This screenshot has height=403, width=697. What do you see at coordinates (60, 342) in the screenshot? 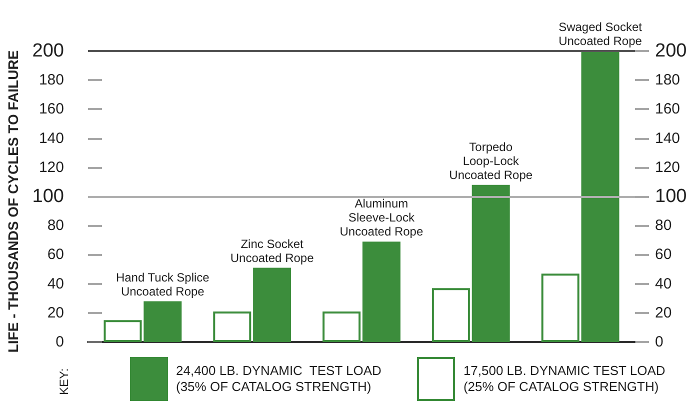
I see `y-tick-label: 0` at bounding box center [60, 342].